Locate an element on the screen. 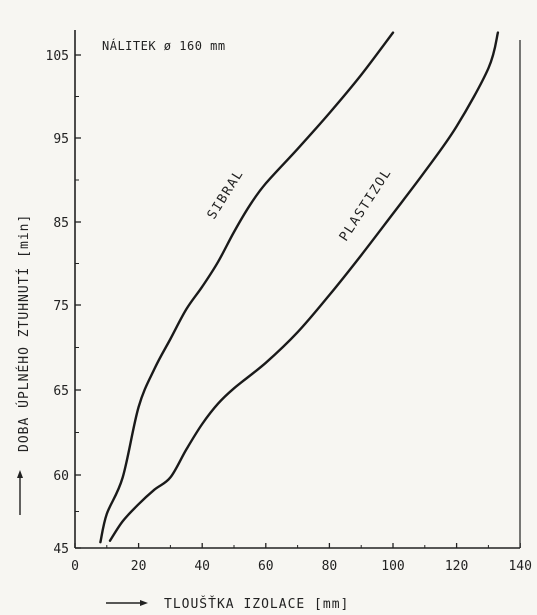 The width and height of the screenshot is (537, 615). x-tick-label: 60 is located at coordinates (266, 566).